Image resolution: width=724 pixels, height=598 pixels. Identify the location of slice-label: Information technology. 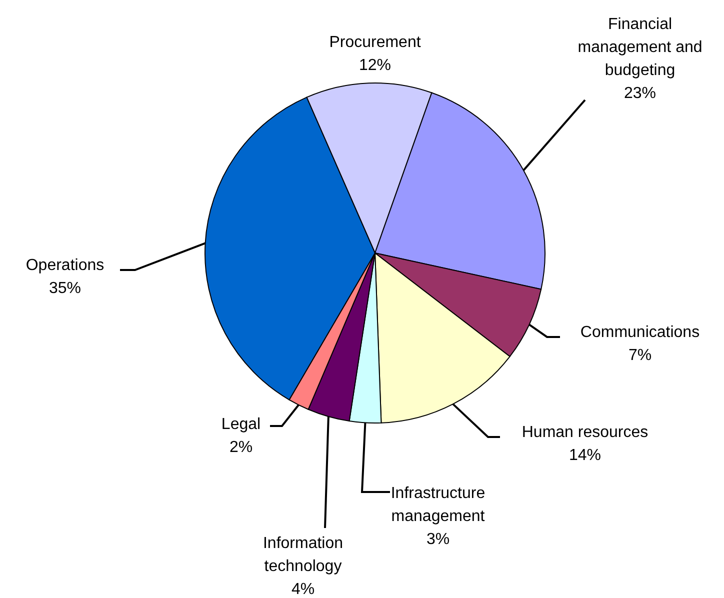
(303, 555).